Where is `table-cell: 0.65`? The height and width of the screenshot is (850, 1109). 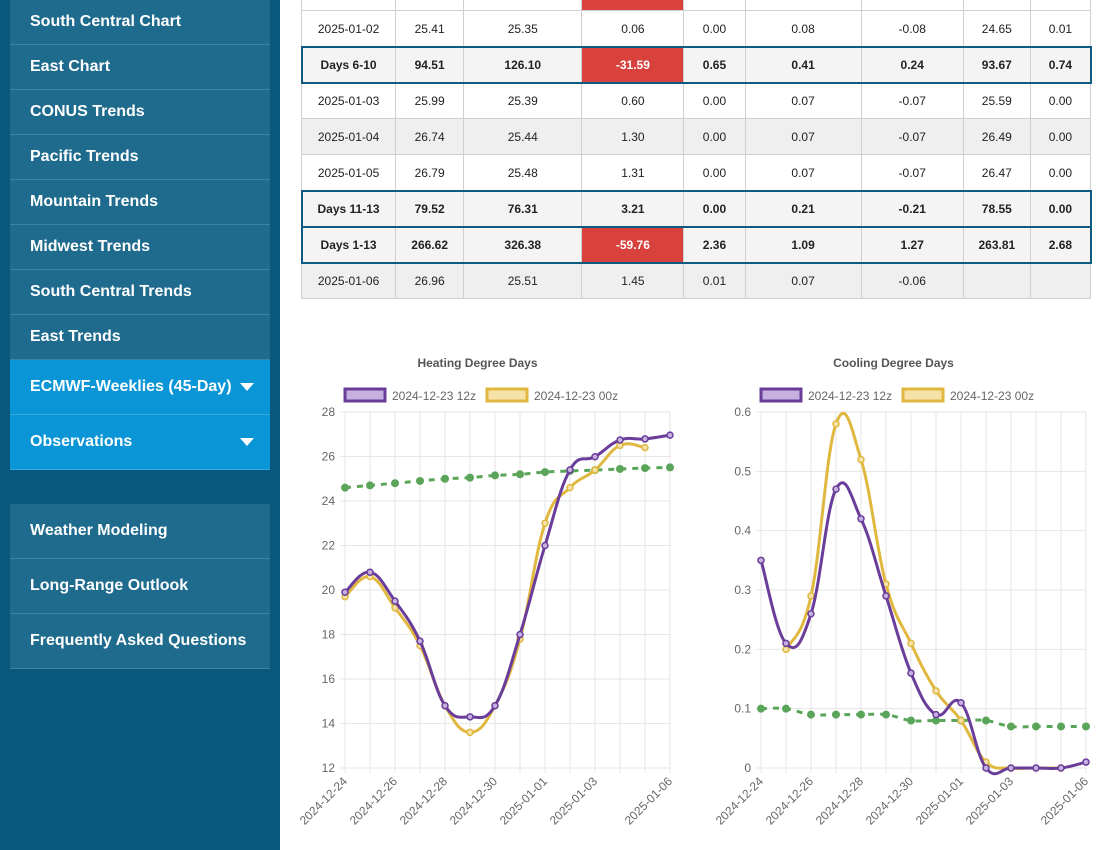 table-cell: 0.65 is located at coordinates (714, 64).